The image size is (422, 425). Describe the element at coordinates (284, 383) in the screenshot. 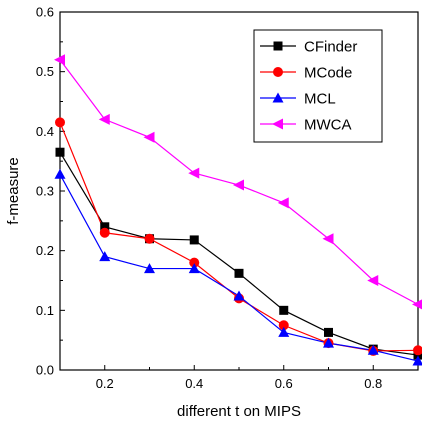

I see `x-tick-label: 0.6` at that location.